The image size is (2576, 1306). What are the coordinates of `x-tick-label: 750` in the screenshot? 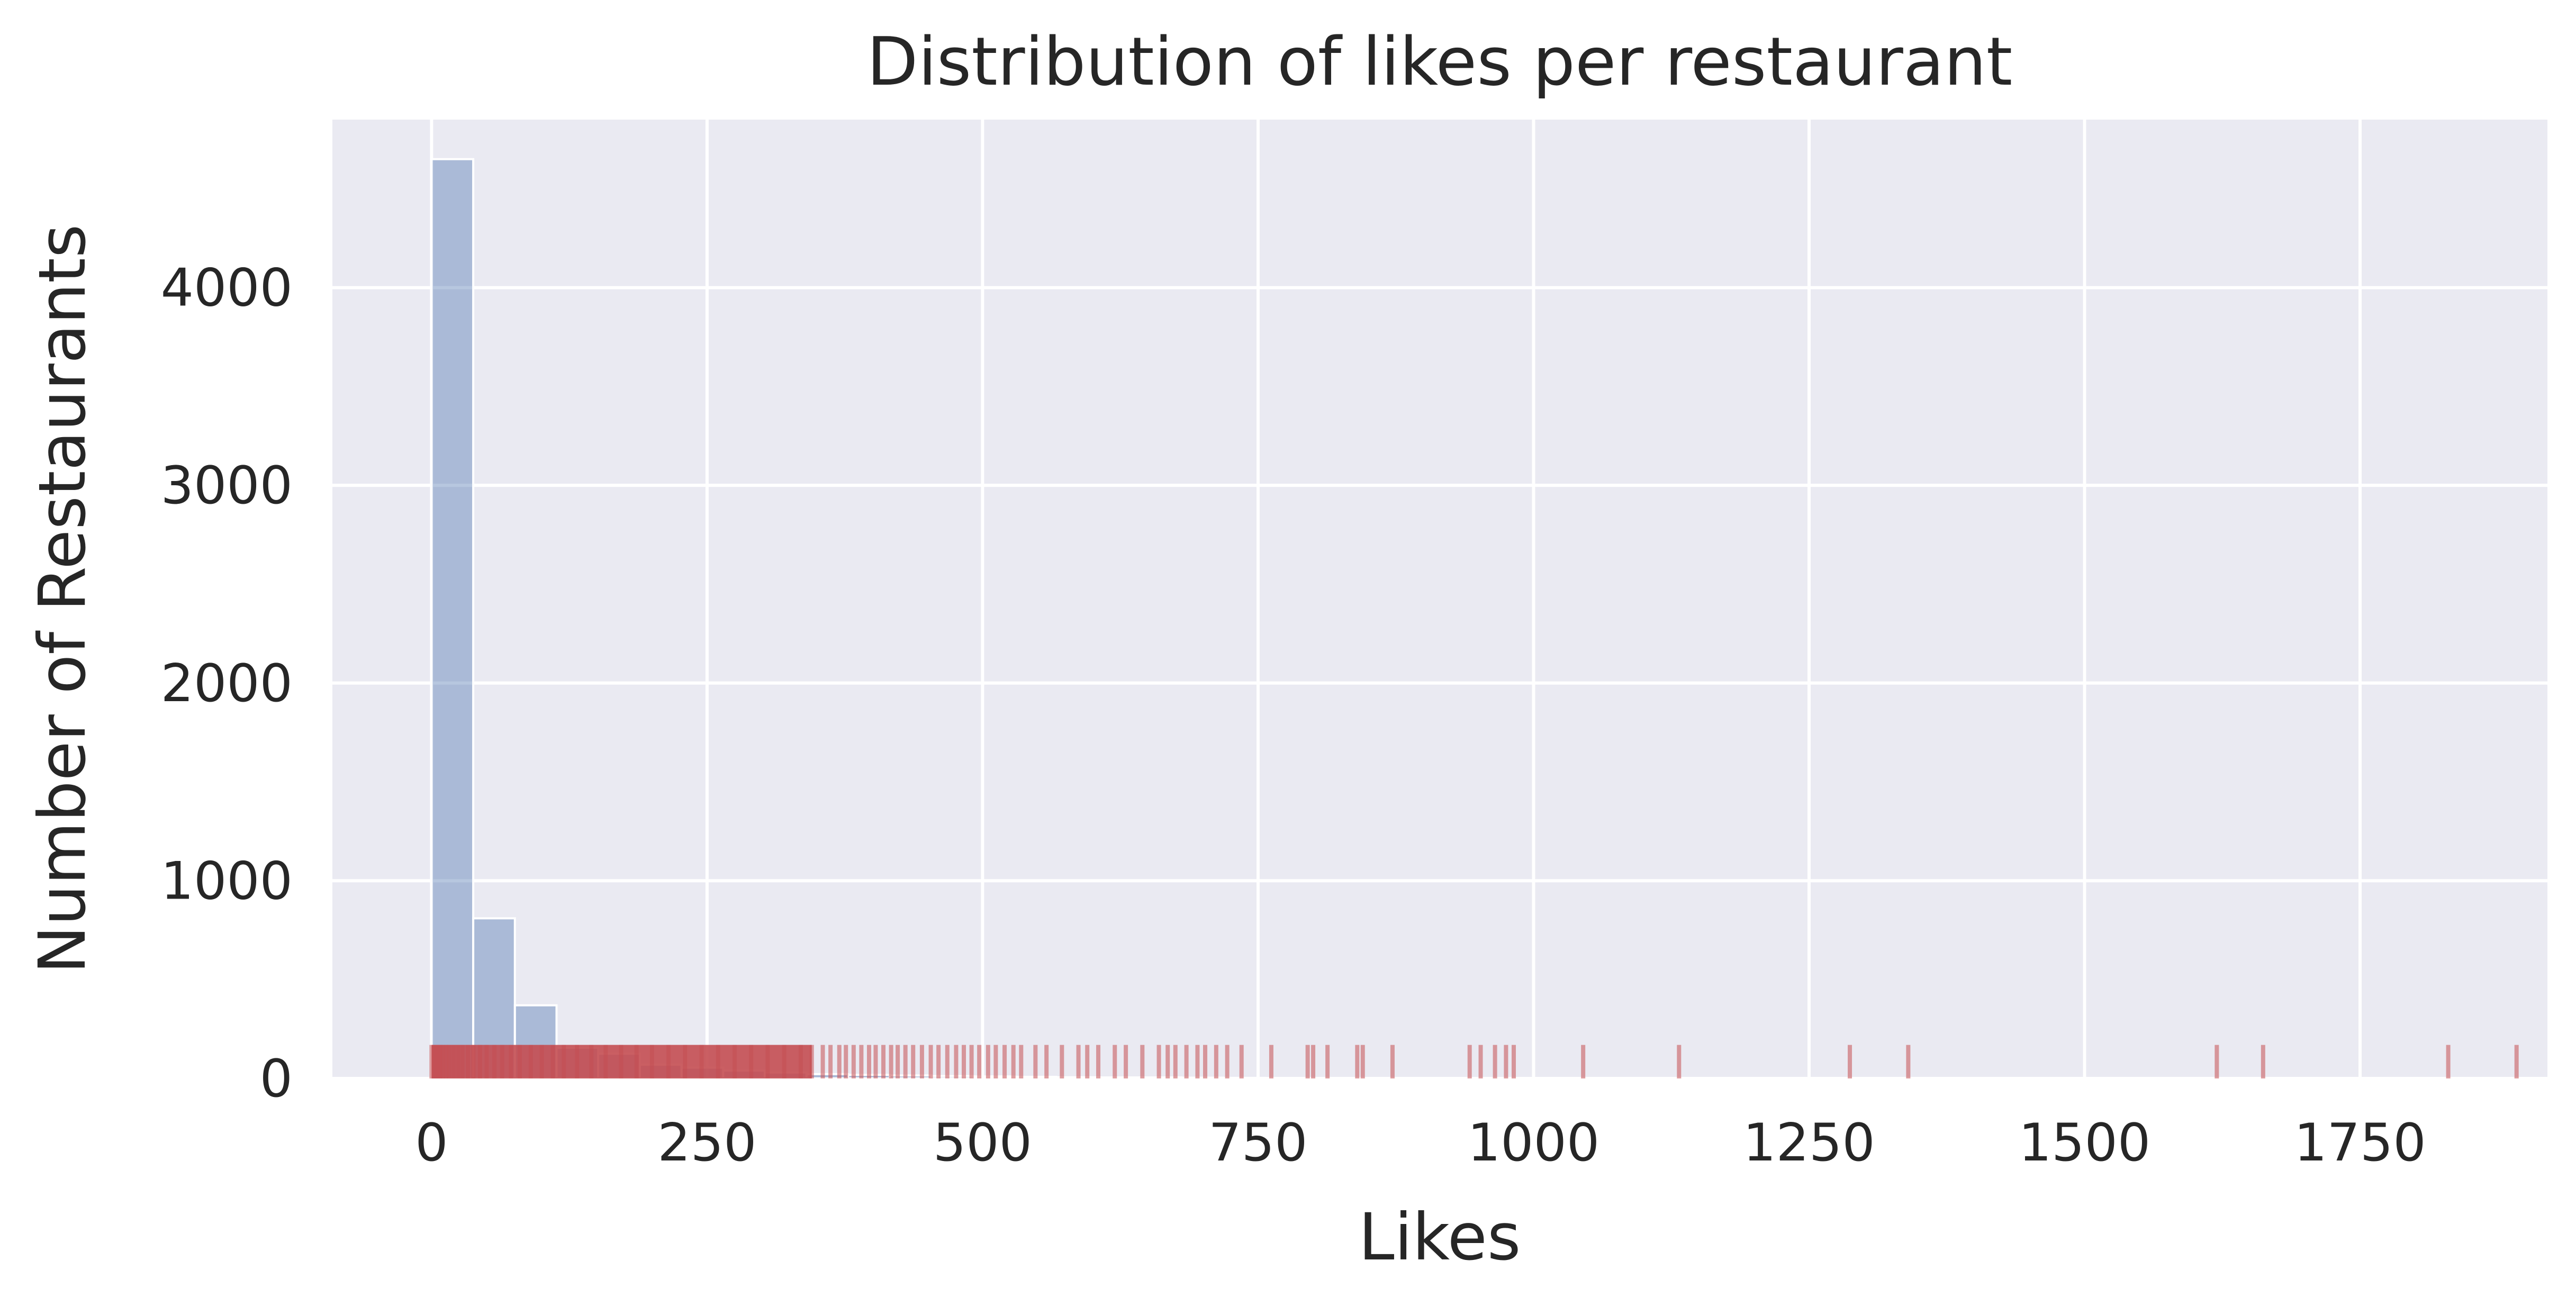 It's located at (1257, 1143).